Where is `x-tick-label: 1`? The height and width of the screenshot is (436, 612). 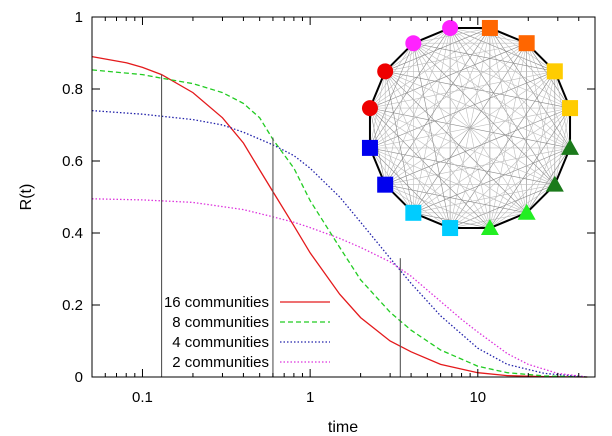 x-tick-label: 1 is located at coordinates (310, 397).